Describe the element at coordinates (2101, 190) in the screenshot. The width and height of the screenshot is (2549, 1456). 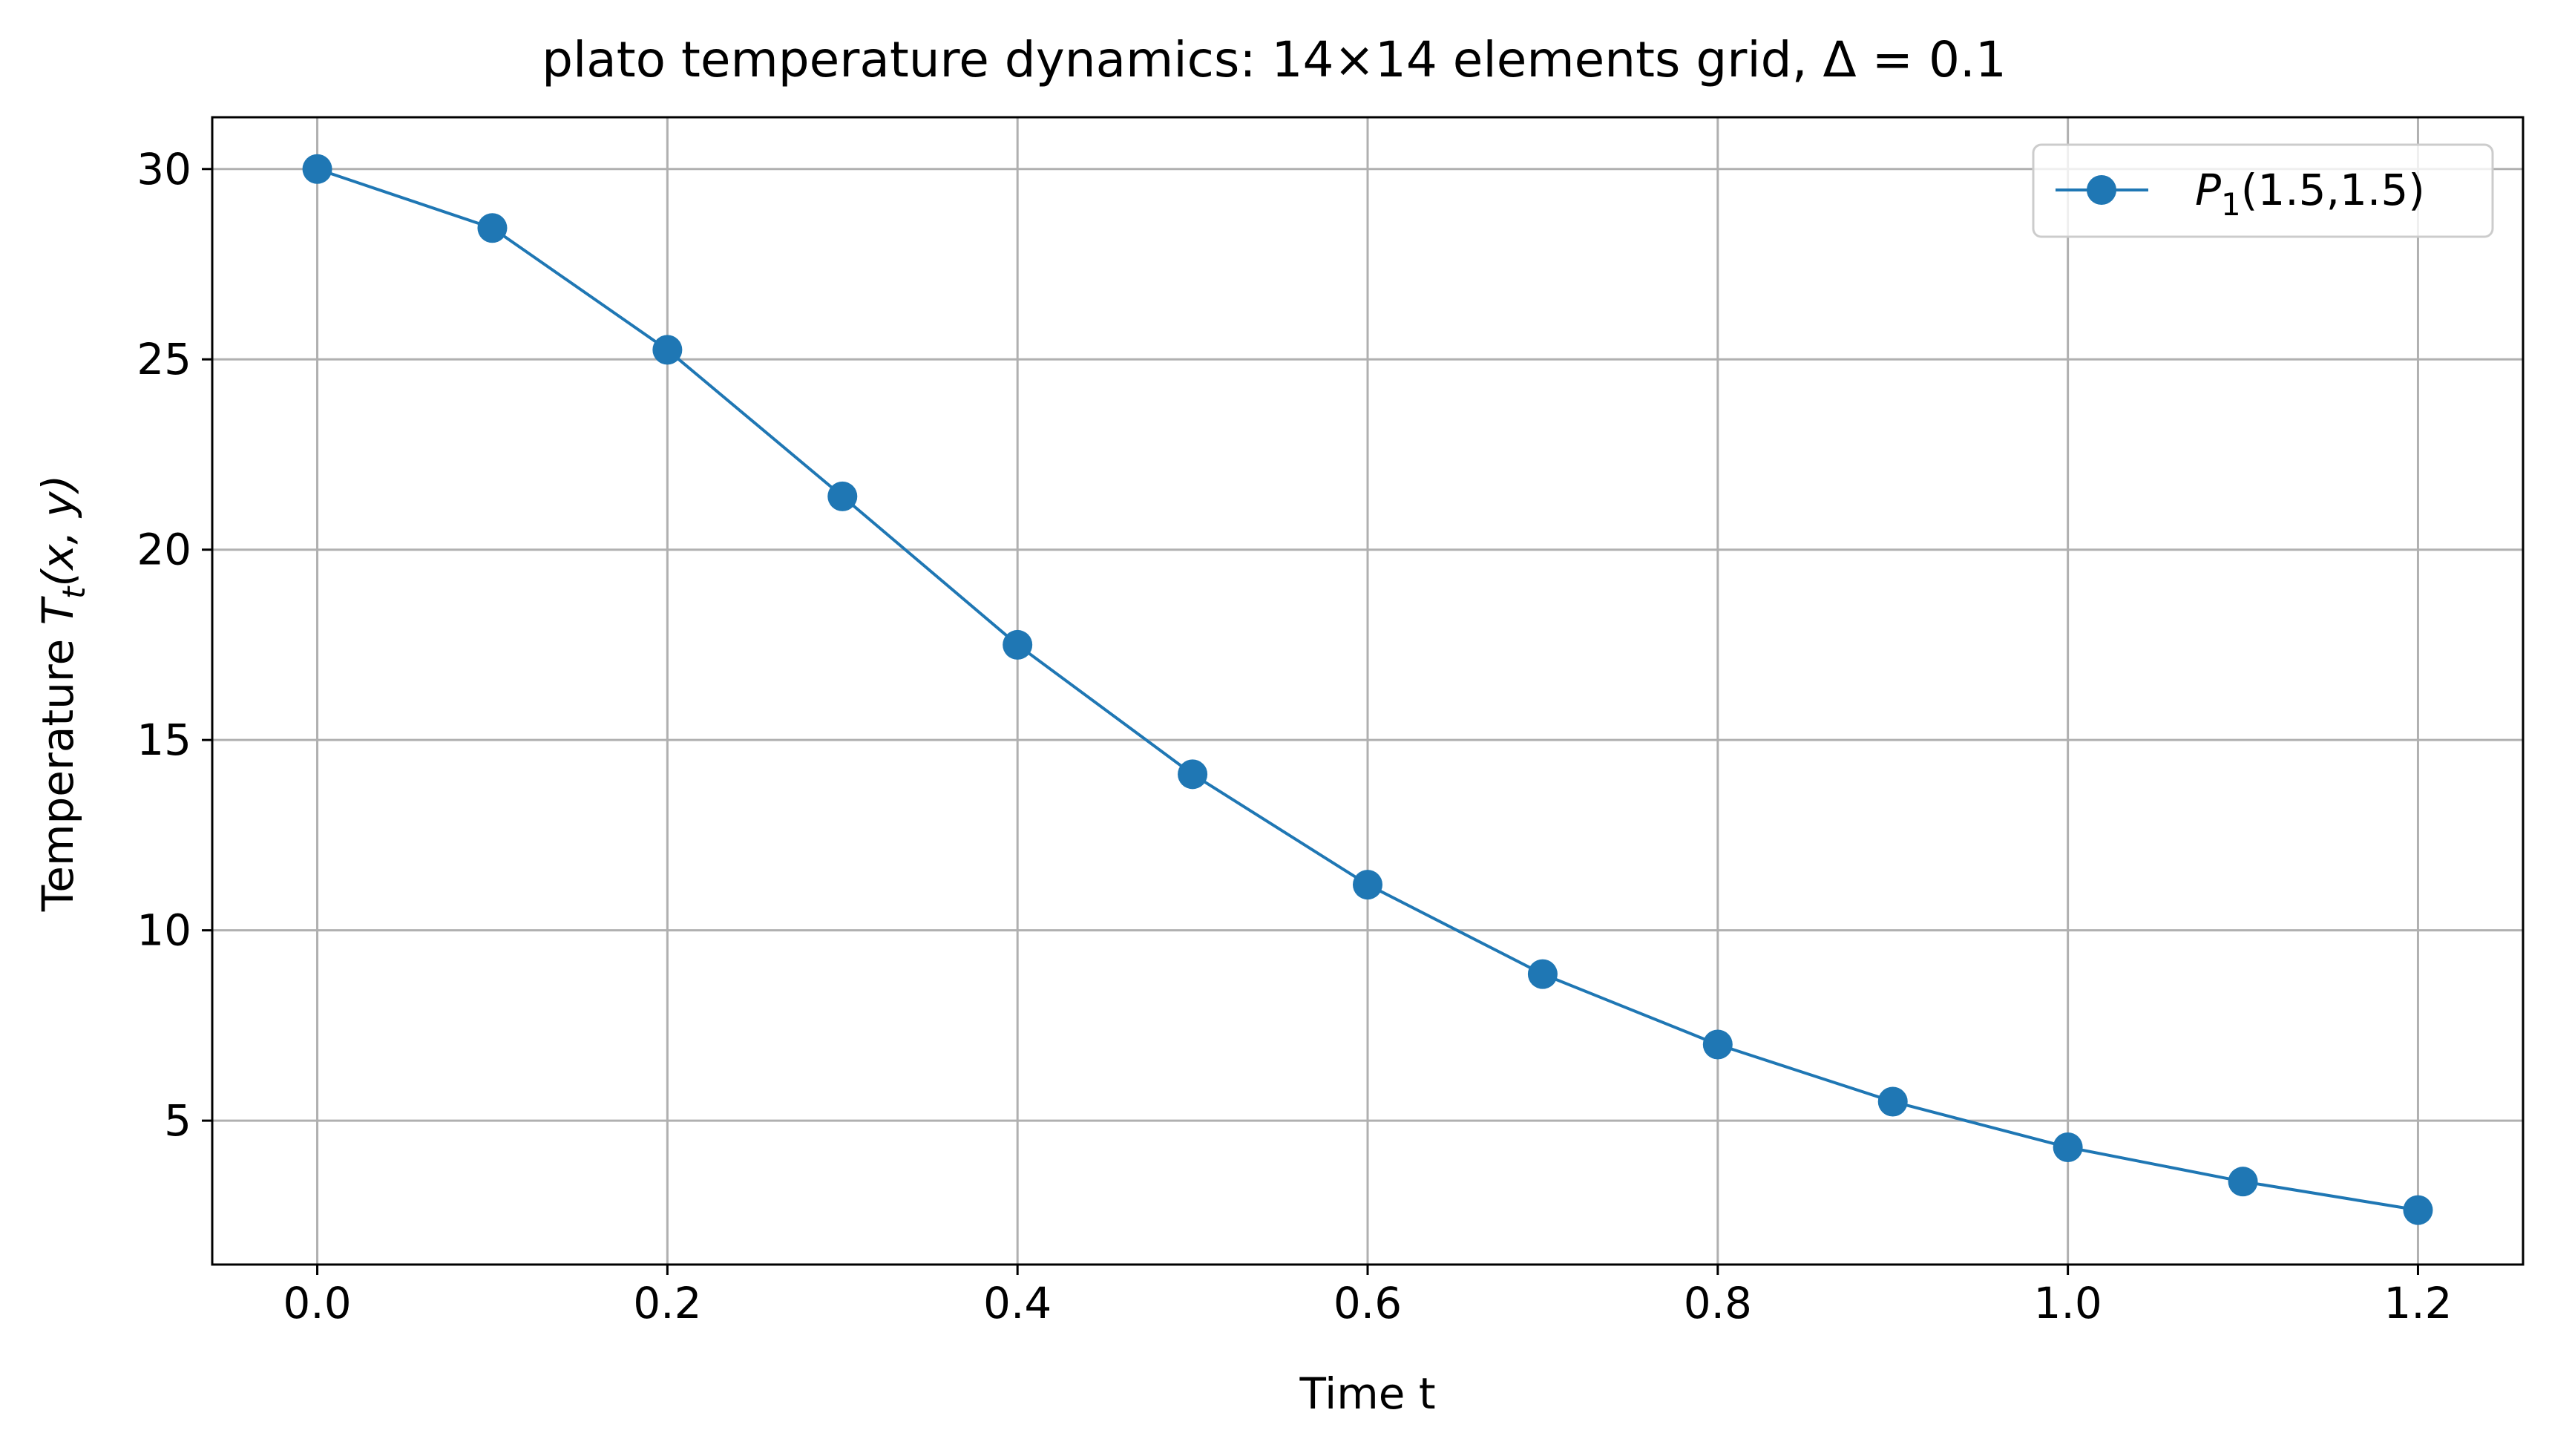
I see `legend-marker-sample` at that location.